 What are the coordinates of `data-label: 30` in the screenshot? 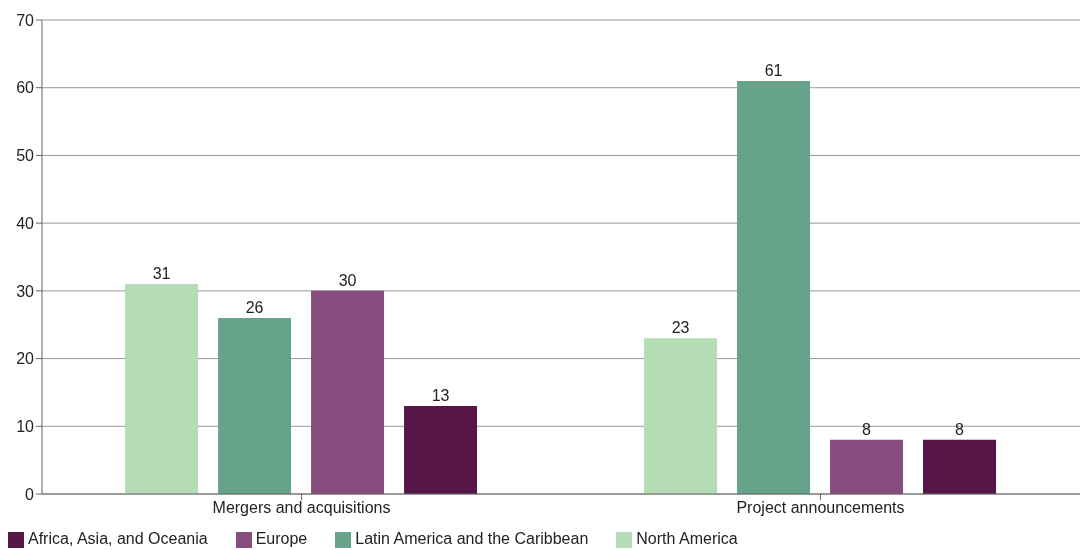 It's located at (347, 280).